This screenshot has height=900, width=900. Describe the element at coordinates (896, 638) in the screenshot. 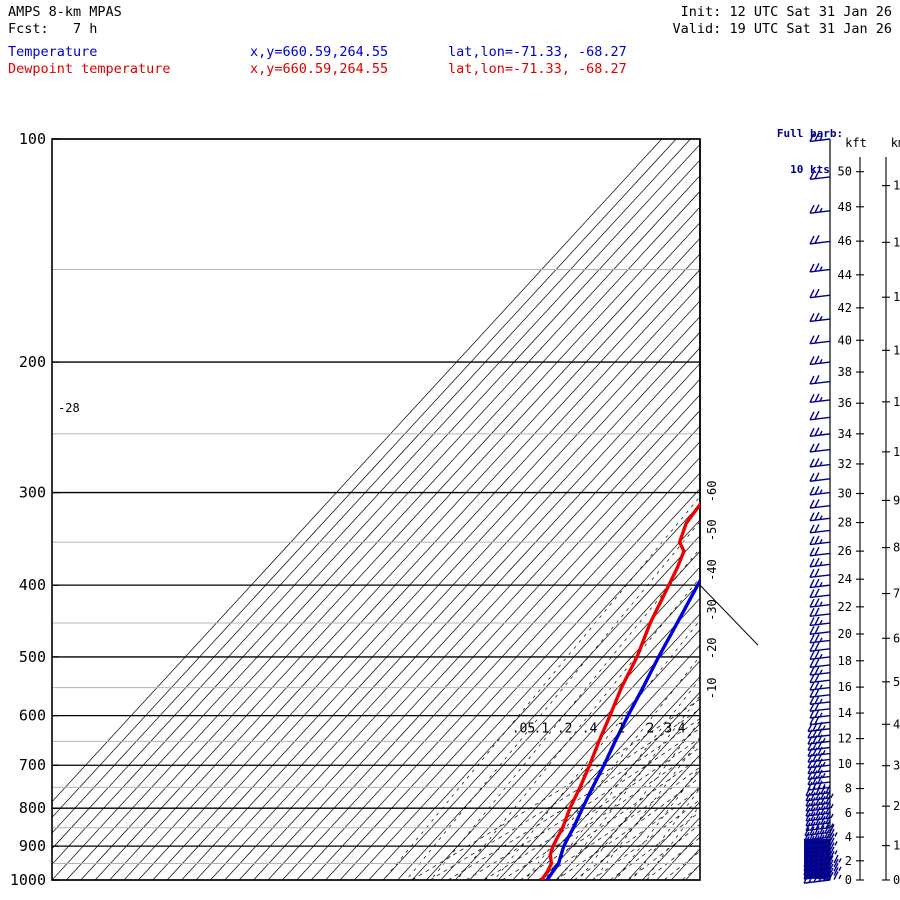

I see `km-tick-label: 6.` at that location.